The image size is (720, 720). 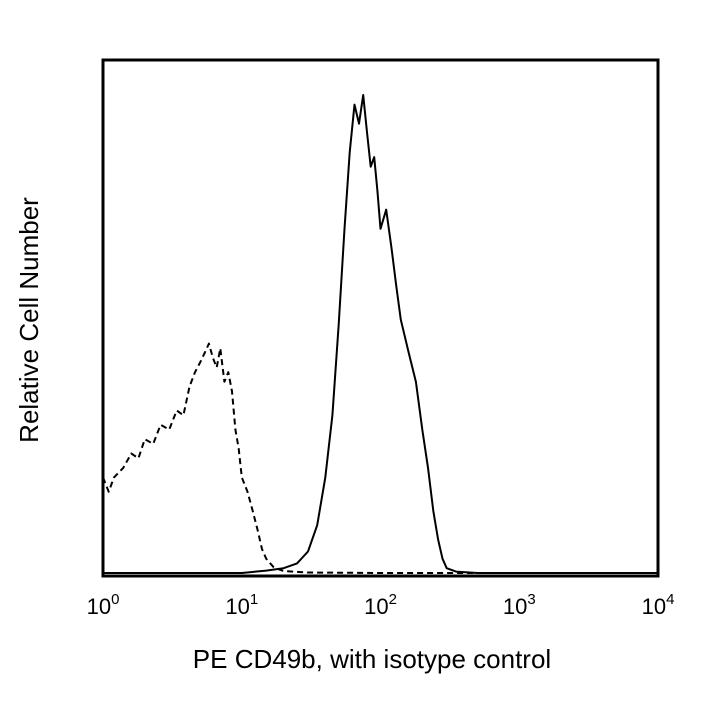 I want to click on x-axis-label: PE CD49b, with isotype control, so click(x=372, y=659).